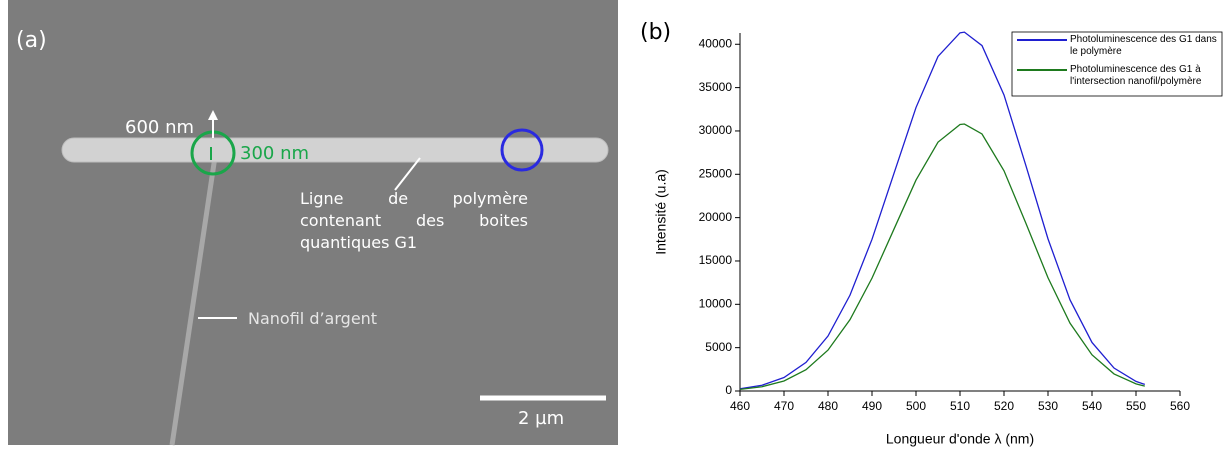 The width and height of the screenshot is (1225, 453). What do you see at coordinates (784, 406) in the screenshot?
I see `x-tick-label: 470` at bounding box center [784, 406].